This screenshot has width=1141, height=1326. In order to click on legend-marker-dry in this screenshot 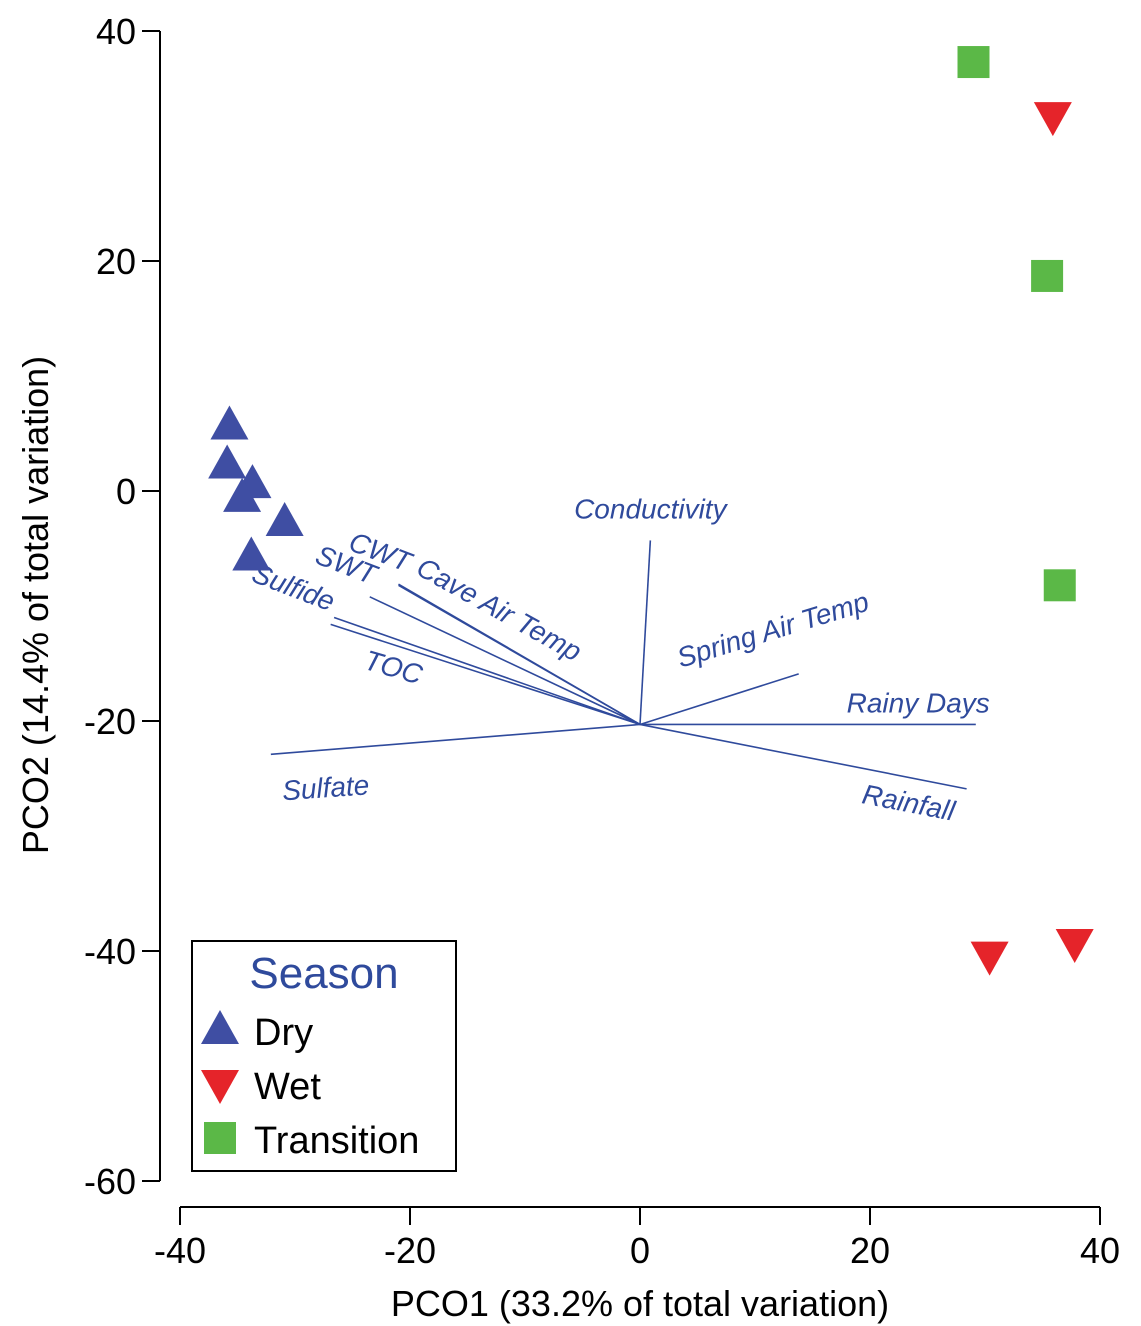, I will do `click(220, 1027)`.